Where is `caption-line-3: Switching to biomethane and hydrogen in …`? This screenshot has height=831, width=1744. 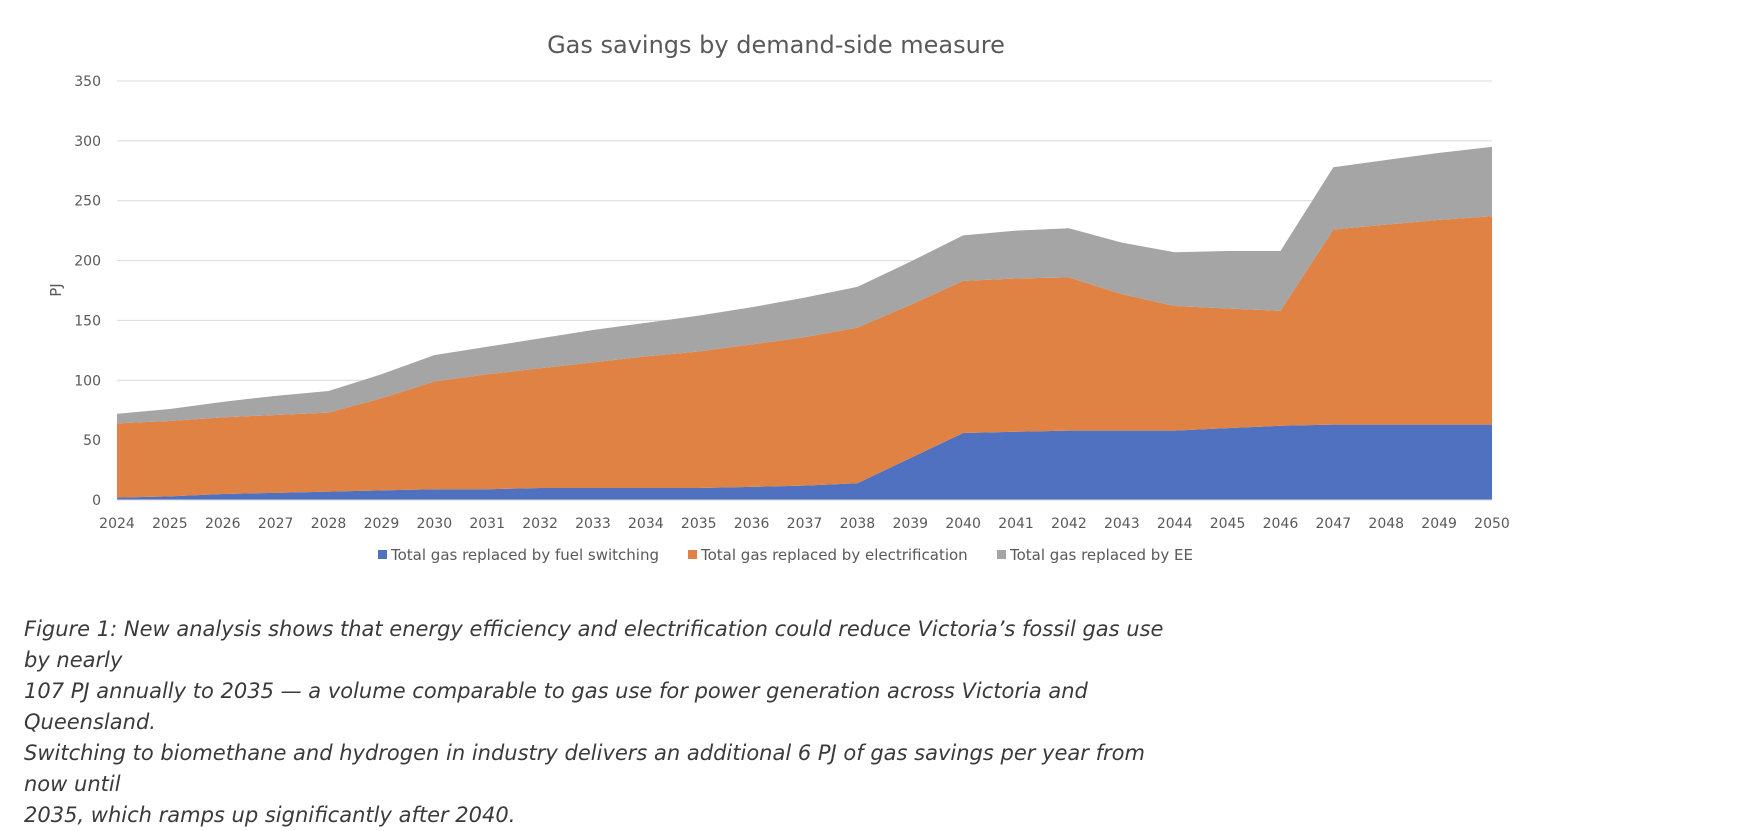 caption-line-3: Switching to biomethane and hydrogen in … is located at coordinates (584, 768).